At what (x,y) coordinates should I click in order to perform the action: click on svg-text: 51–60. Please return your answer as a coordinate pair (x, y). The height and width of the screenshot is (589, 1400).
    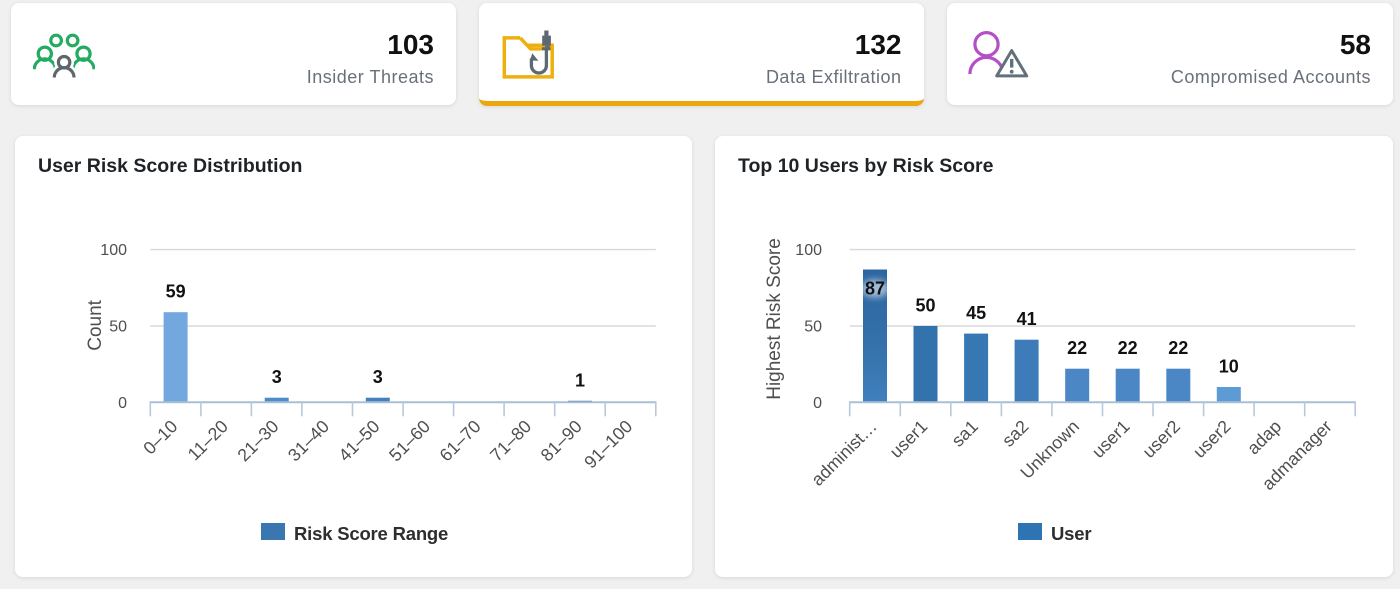
    Looking at the image, I should click on (409, 440).